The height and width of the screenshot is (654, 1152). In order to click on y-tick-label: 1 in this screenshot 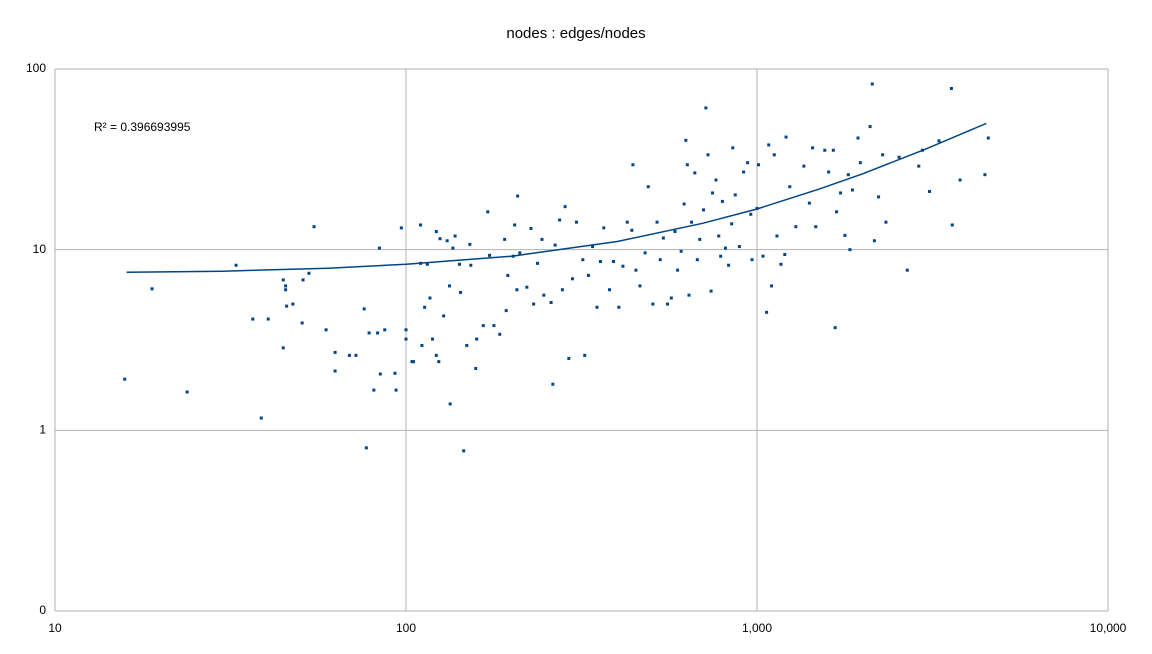, I will do `click(42, 430)`.